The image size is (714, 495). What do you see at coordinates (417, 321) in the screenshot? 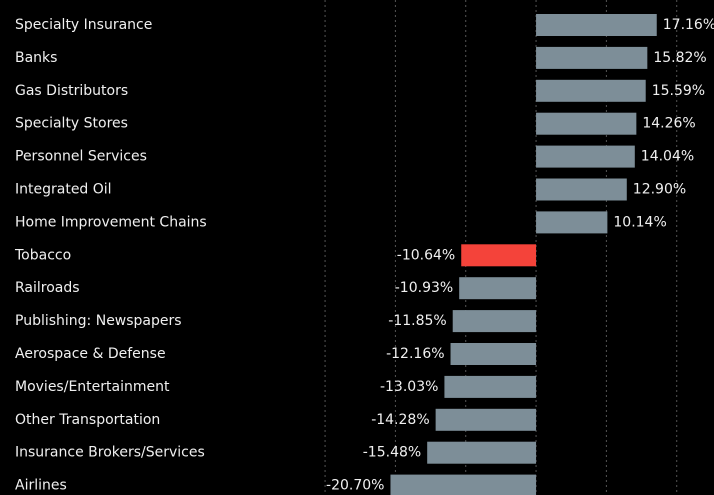
I see `value-label: -11.85%` at bounding box center [417, 321].